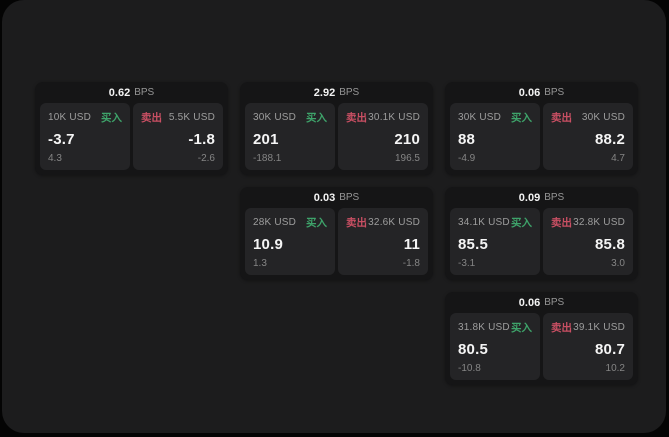 The height and width of the screenshot is (437, 669). What do you see at coordinates (473, 244) in the screenshot?
I see `buy-price: 85.5` at bounding box center [473, 244].